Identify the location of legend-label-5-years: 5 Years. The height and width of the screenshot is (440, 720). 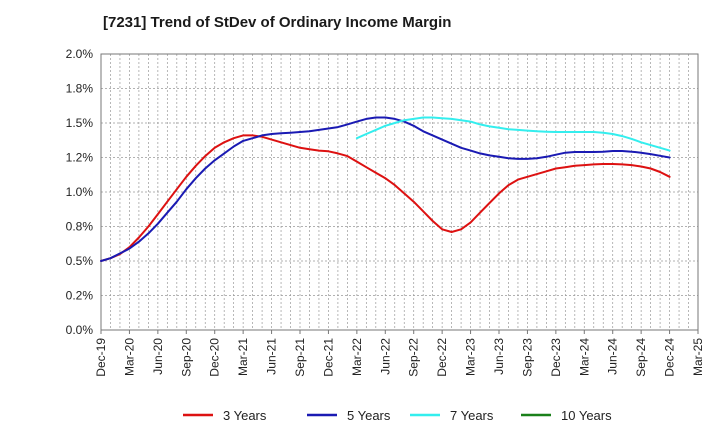
(369, 415).